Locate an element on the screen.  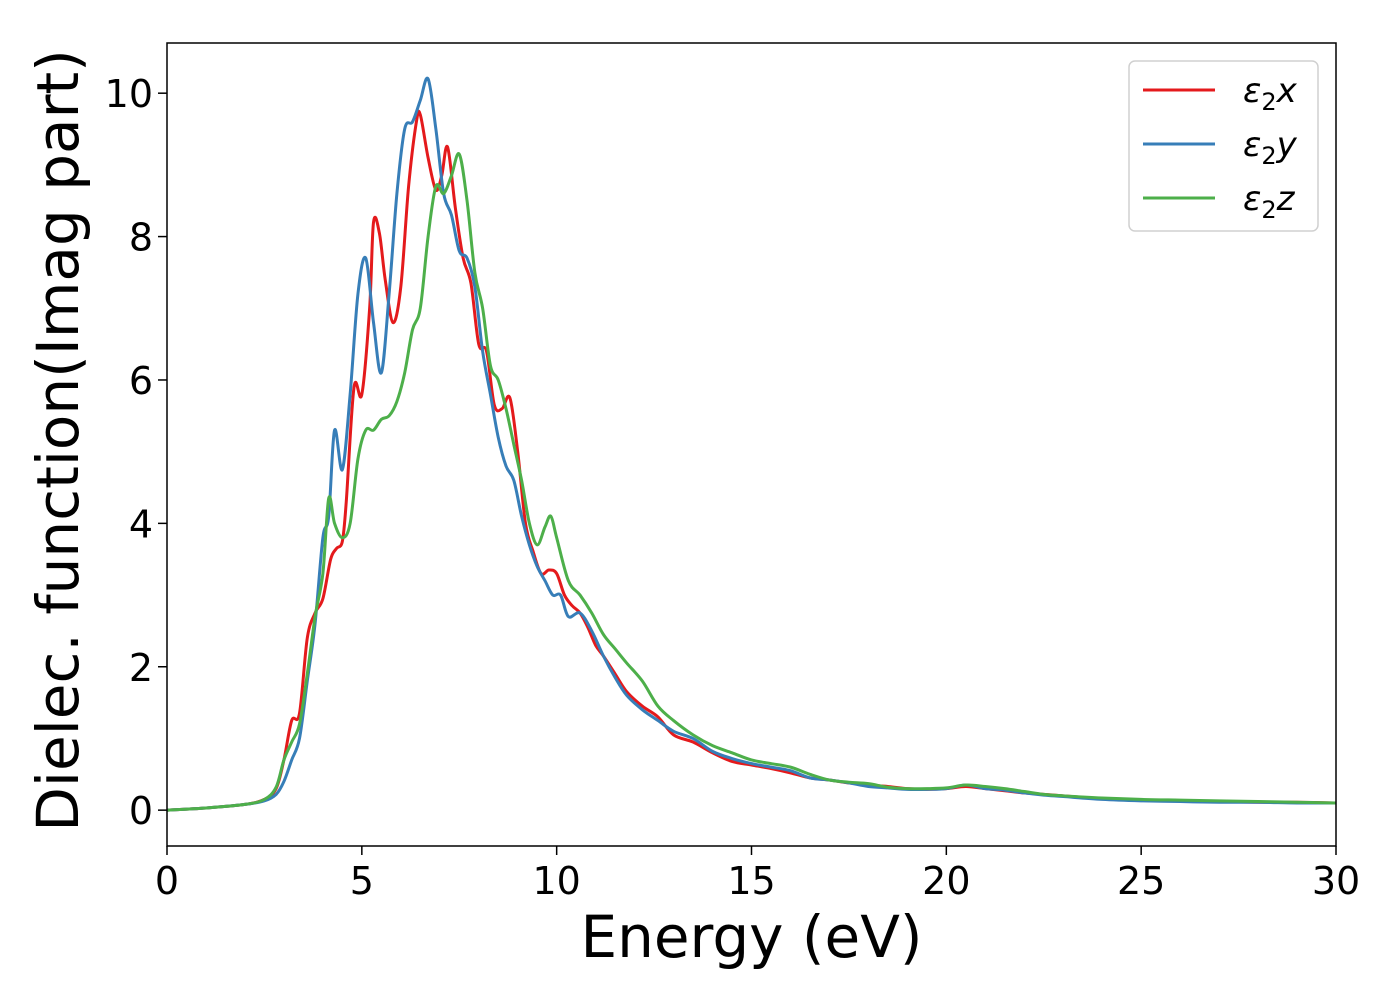
legend-box is located at coordinates (1223, 146).